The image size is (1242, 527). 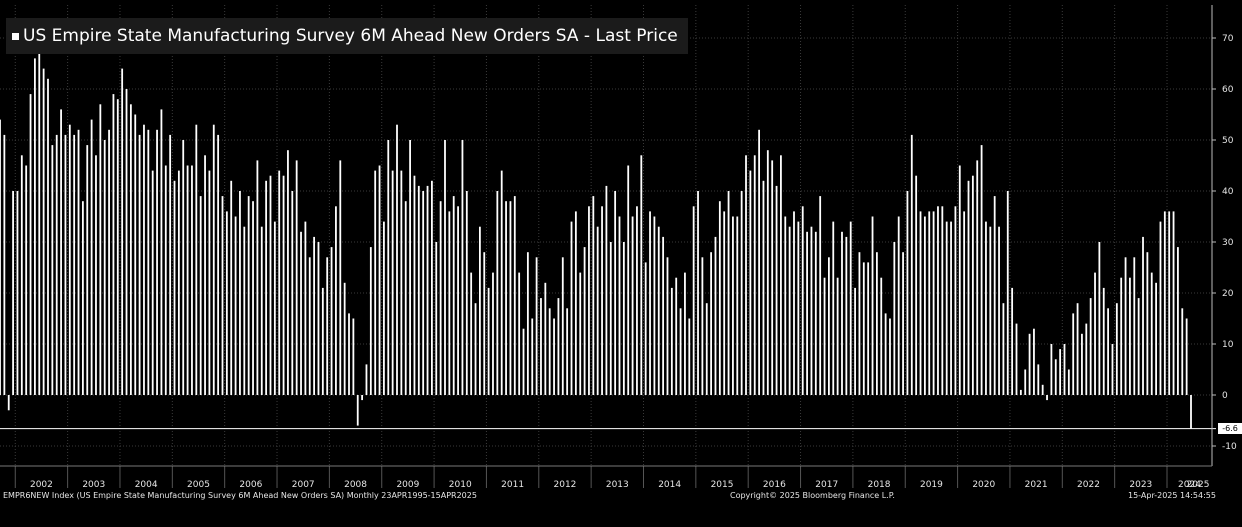 I want to click on y-tick-label: 70, so click(x=1228, y=39).